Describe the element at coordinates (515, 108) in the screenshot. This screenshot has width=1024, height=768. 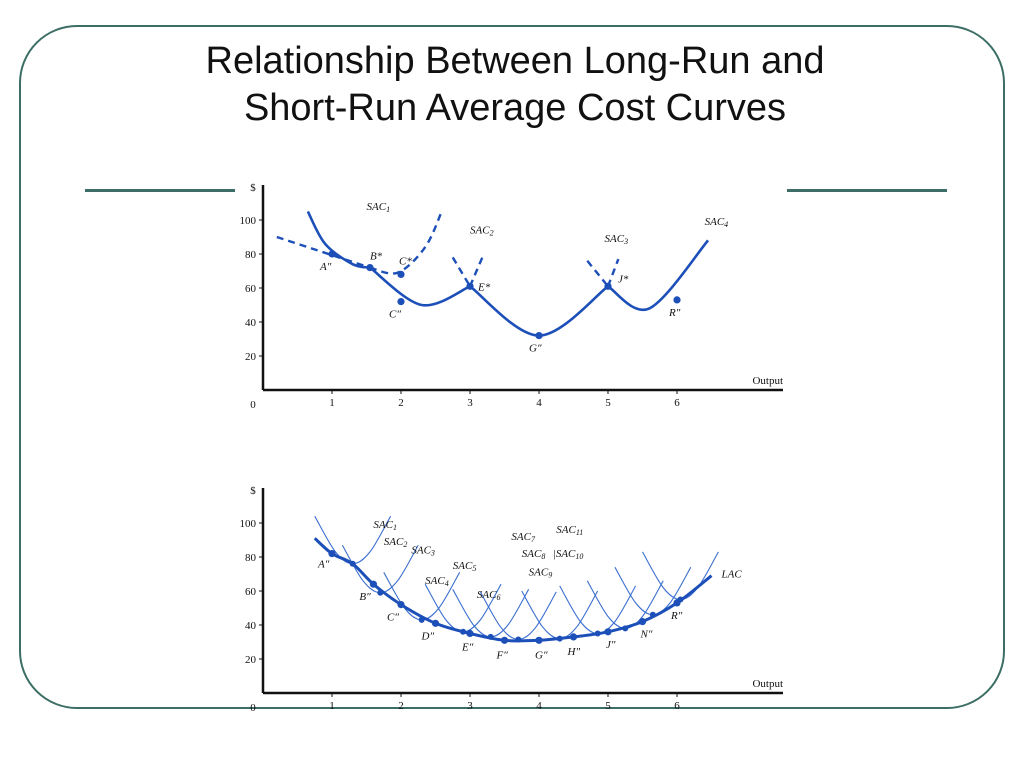
I see `title-line-2: Short-Run Average Cost Curves` at that location.